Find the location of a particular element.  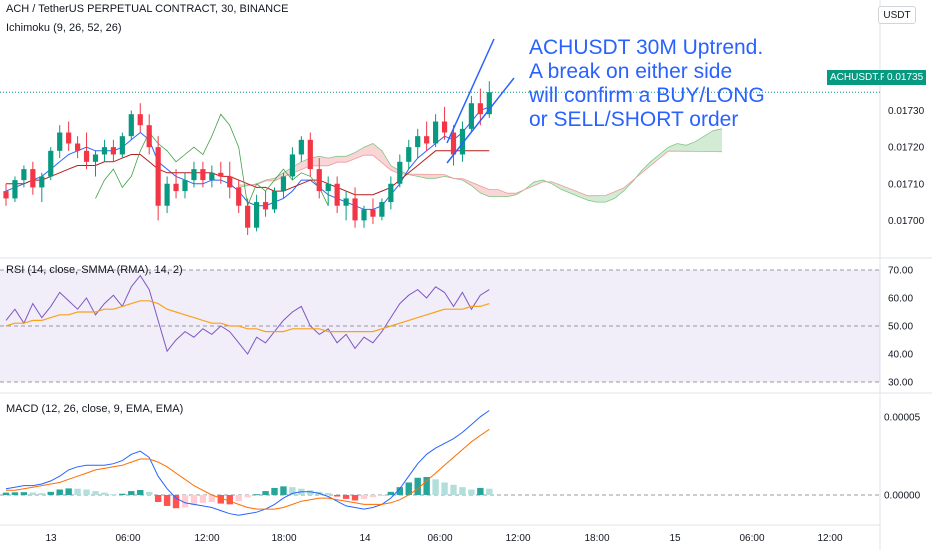

macd-line is located at coordinates (247, 463).